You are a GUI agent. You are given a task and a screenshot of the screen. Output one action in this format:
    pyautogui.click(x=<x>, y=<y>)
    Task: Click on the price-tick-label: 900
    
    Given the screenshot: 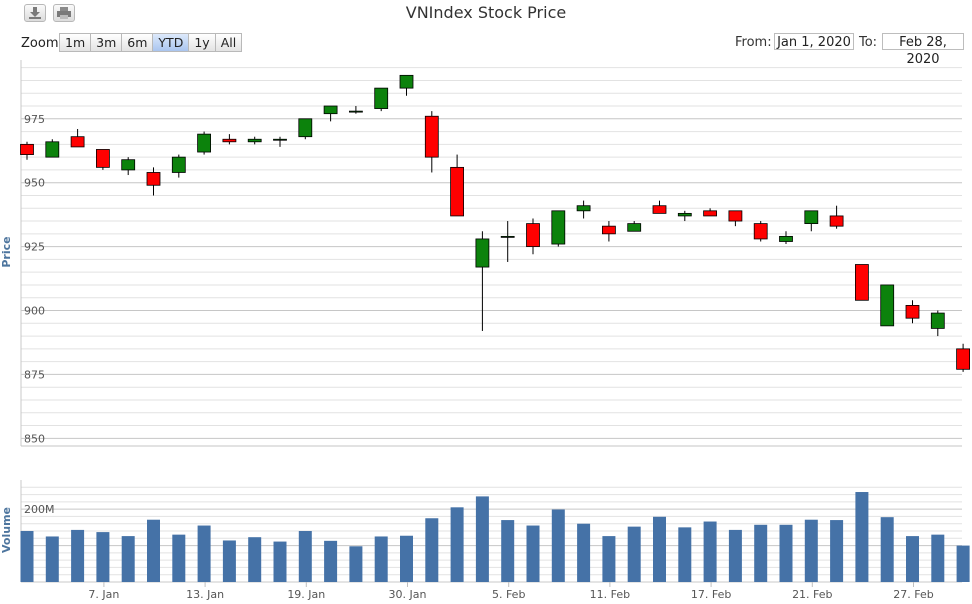 What is the action you would take?
    pyautogui.click(x=34, y=311)
    